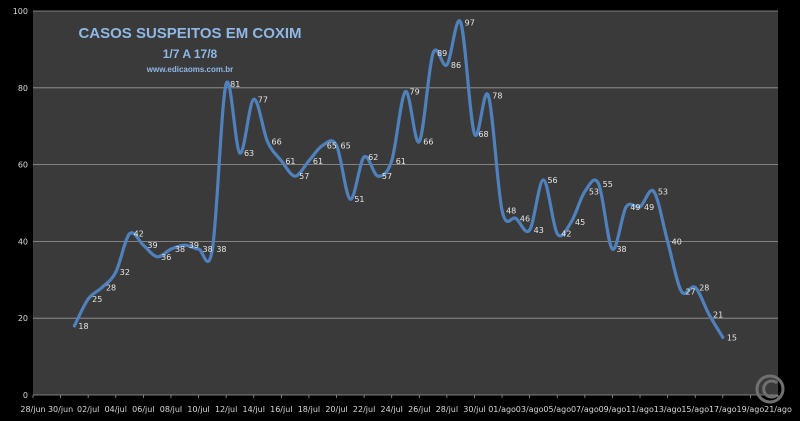 This screenshot has height=421, width=800. I want to click on x-tick-label: 22/jul, so click(364, 409).